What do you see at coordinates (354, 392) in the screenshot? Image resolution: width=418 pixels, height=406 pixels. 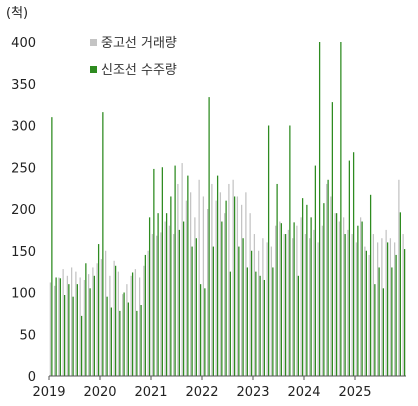 I see `x-tick-label: 2025` at bounding box center [354, 392].